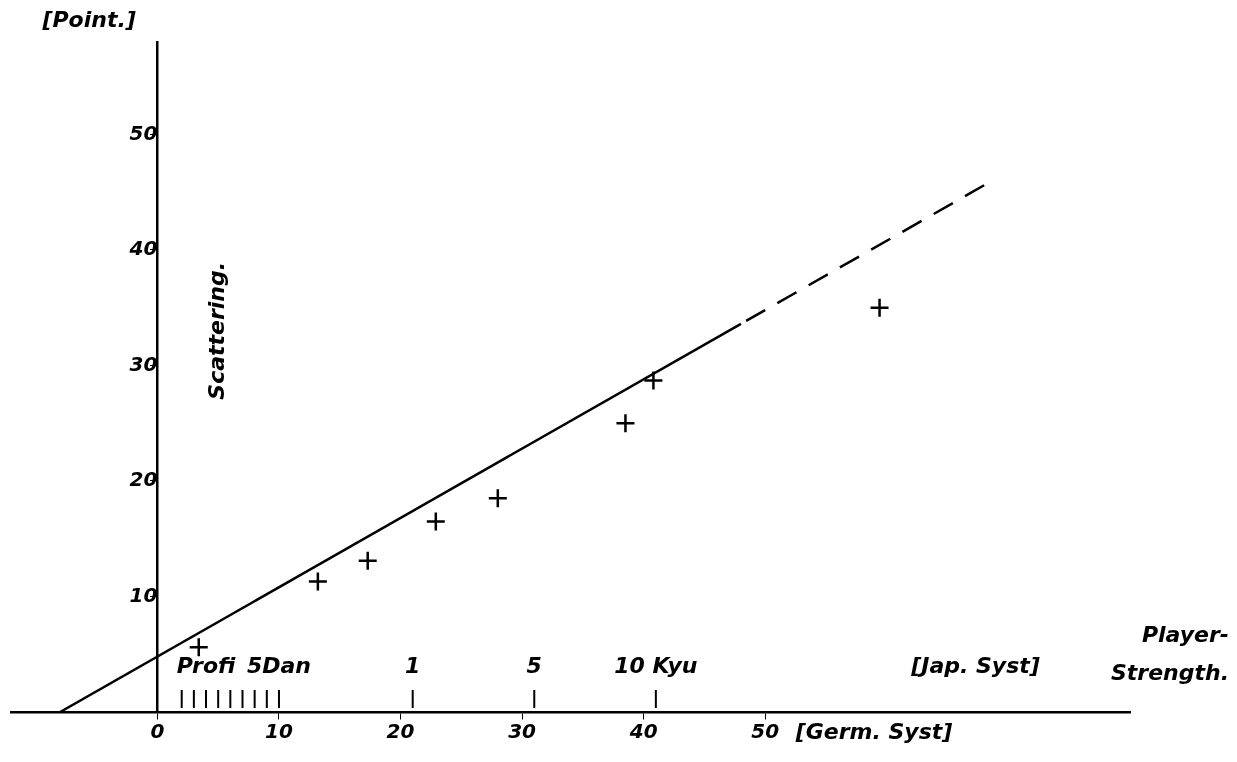 The width and height of the screenshot is (1237, 762). Describe the element at coordinates (1169, 653) in the screenshot. I see `x-axis-title: Player-Strength.` at that location.